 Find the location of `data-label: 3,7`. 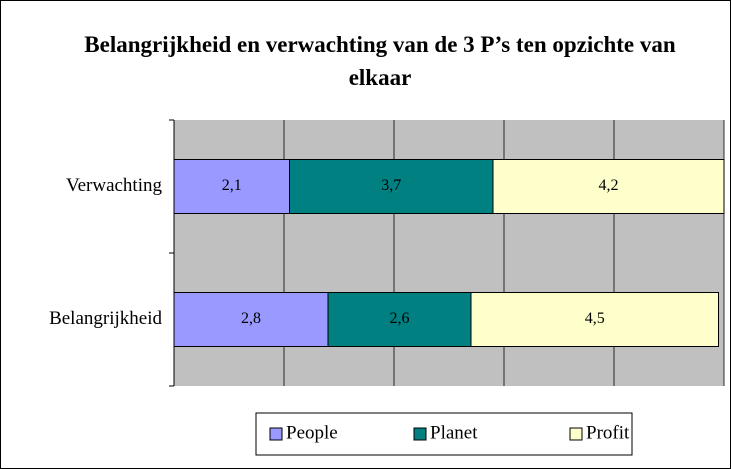

data-label: 3,7 is located at coordinates (391, 185).